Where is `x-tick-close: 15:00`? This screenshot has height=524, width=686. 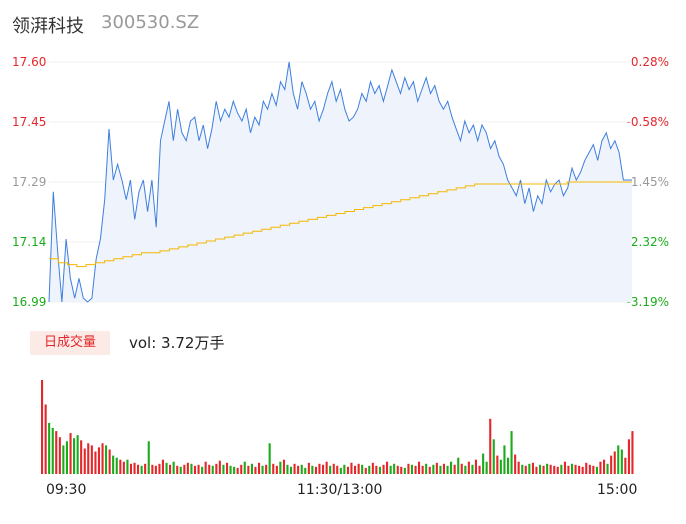 x-tick-close: 15:00 is located at coordinates (617, 490).